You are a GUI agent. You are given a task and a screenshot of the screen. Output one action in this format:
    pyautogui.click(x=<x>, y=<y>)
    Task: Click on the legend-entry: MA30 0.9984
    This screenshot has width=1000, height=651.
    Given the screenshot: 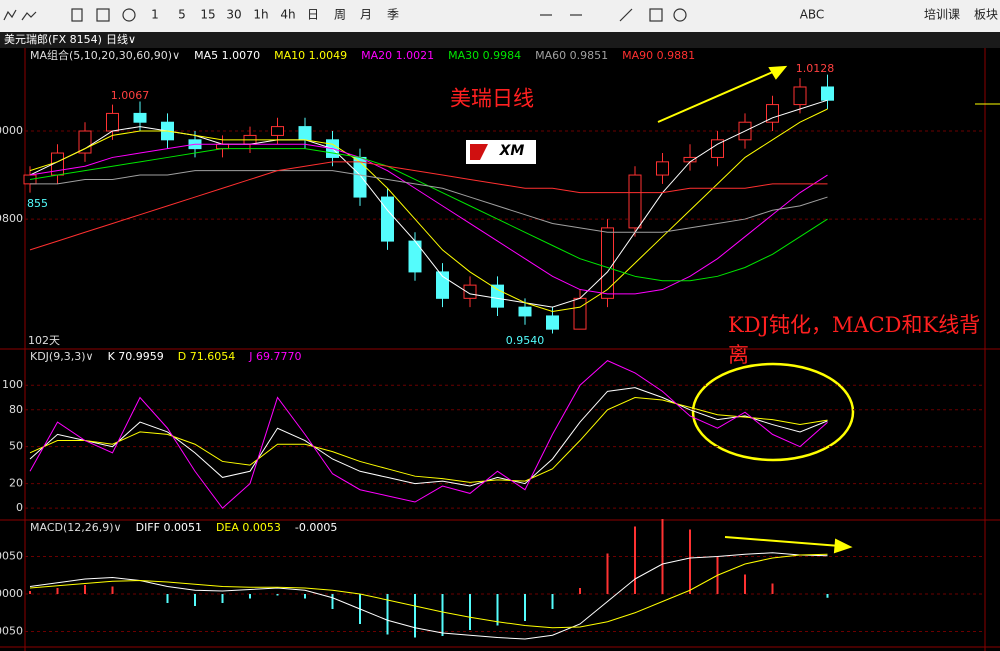 What is the action you would take?
    pyautogui.click(x=484, y=55)
    